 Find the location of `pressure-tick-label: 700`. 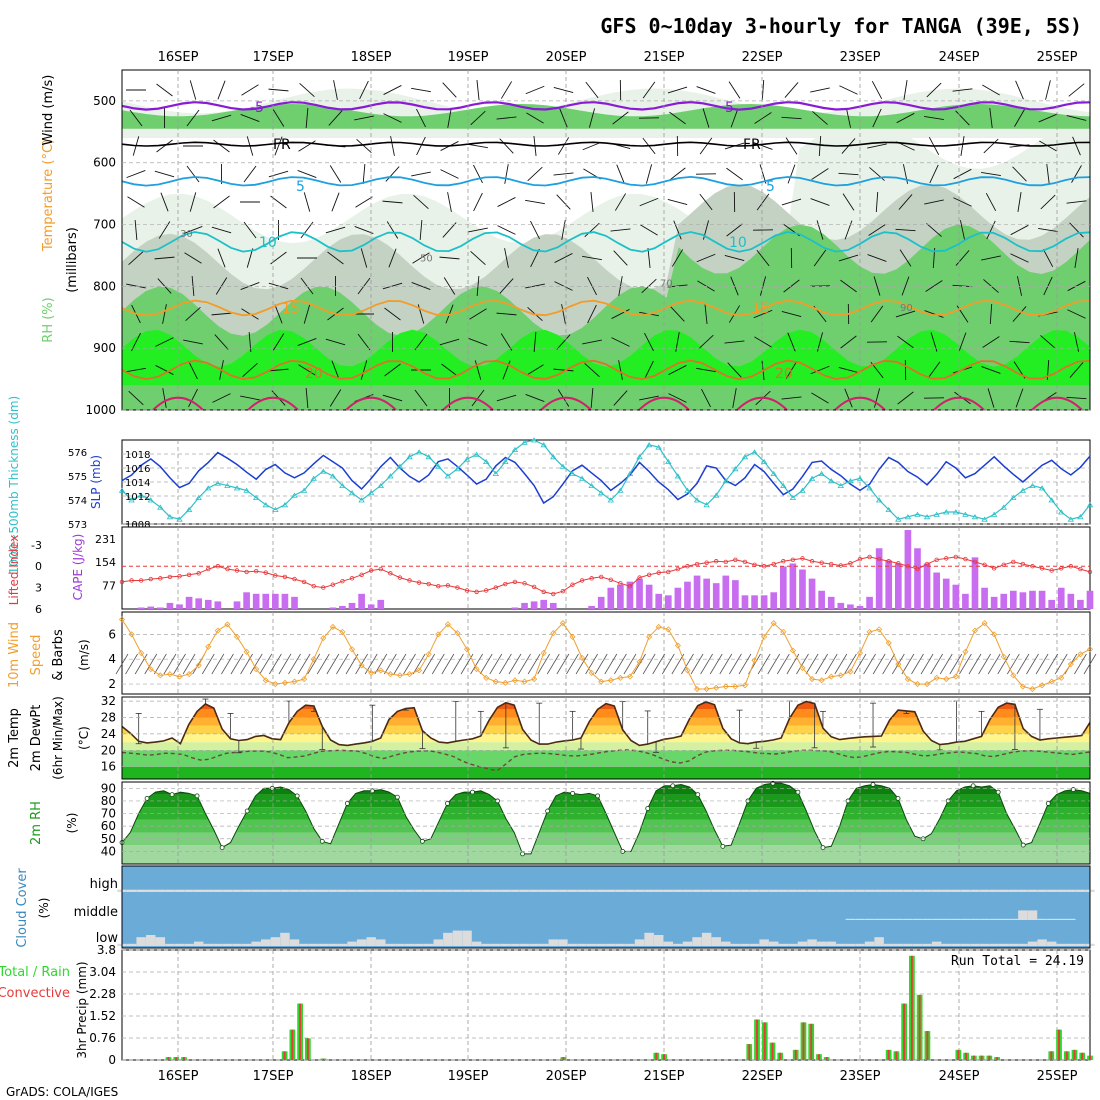

pressure-tick-label: 700 is located at coordinates (104, 225).